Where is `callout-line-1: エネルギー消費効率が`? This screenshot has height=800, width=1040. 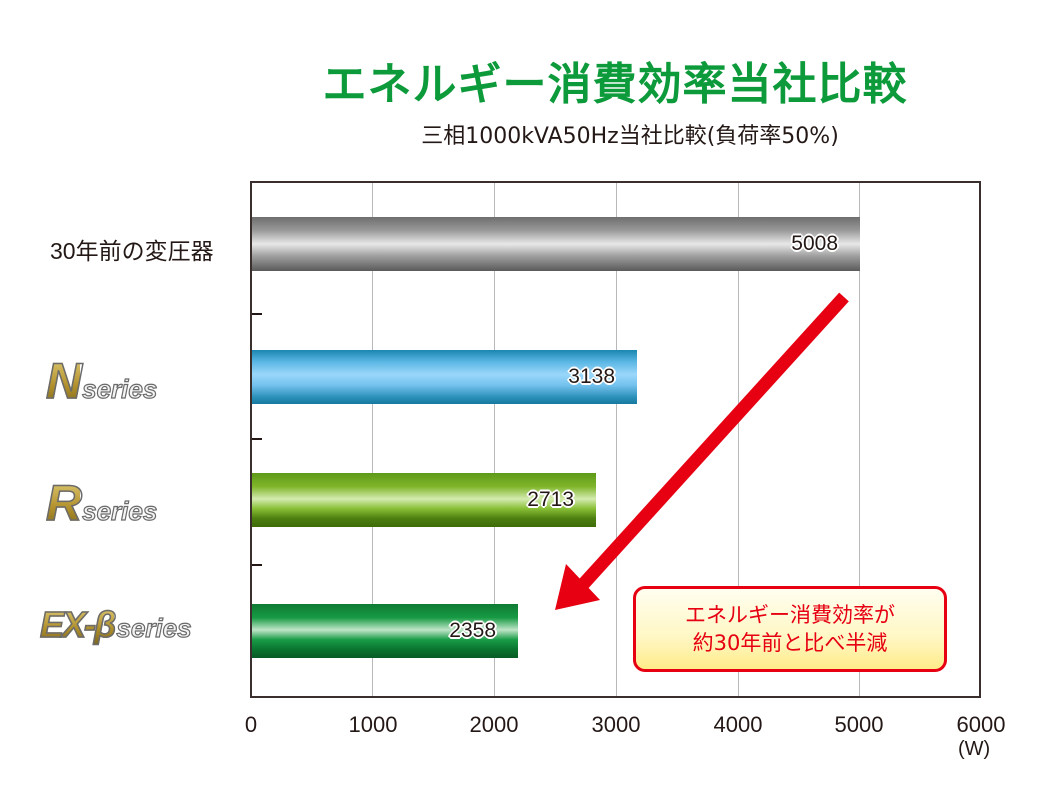
callout-line-1: エネルギー消費効率が is located at coordinates (790, 615).